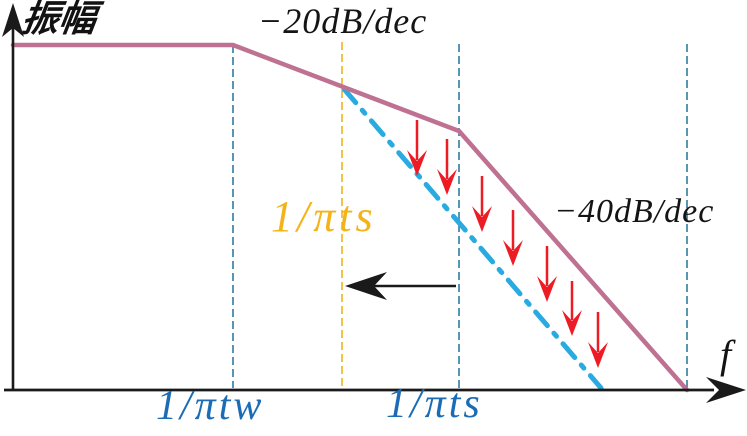 This screenshot has width=747, height=436. I want to click on corner-frequency-ts-label: 1/πts, so click(434, 404).